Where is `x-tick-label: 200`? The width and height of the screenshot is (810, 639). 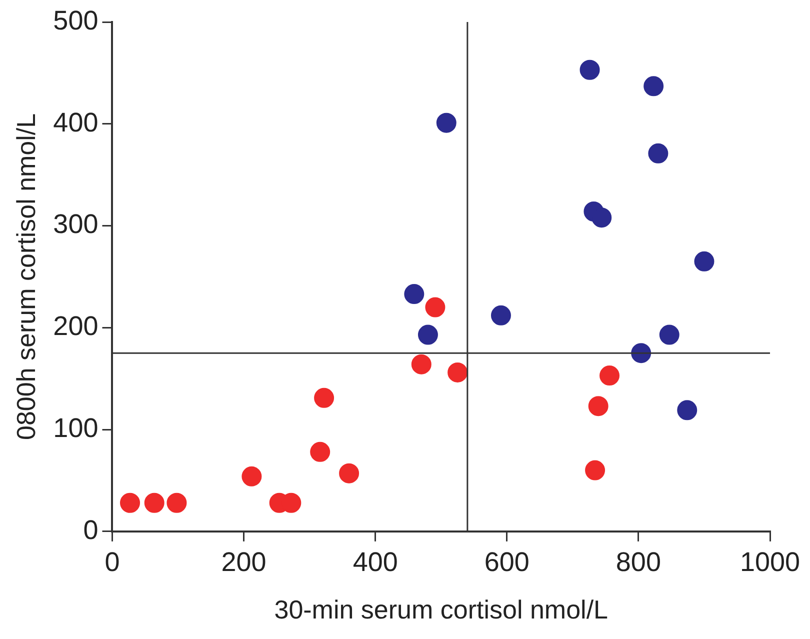
x-tick-label: 200 is located at coordinates (243, 562).